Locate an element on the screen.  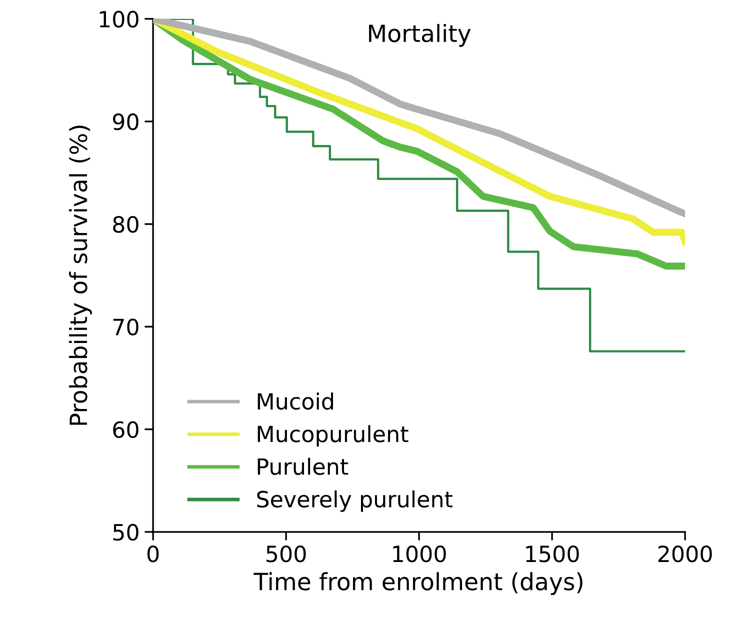
y-tick-label: 70 is located at coordinates (125, 327).